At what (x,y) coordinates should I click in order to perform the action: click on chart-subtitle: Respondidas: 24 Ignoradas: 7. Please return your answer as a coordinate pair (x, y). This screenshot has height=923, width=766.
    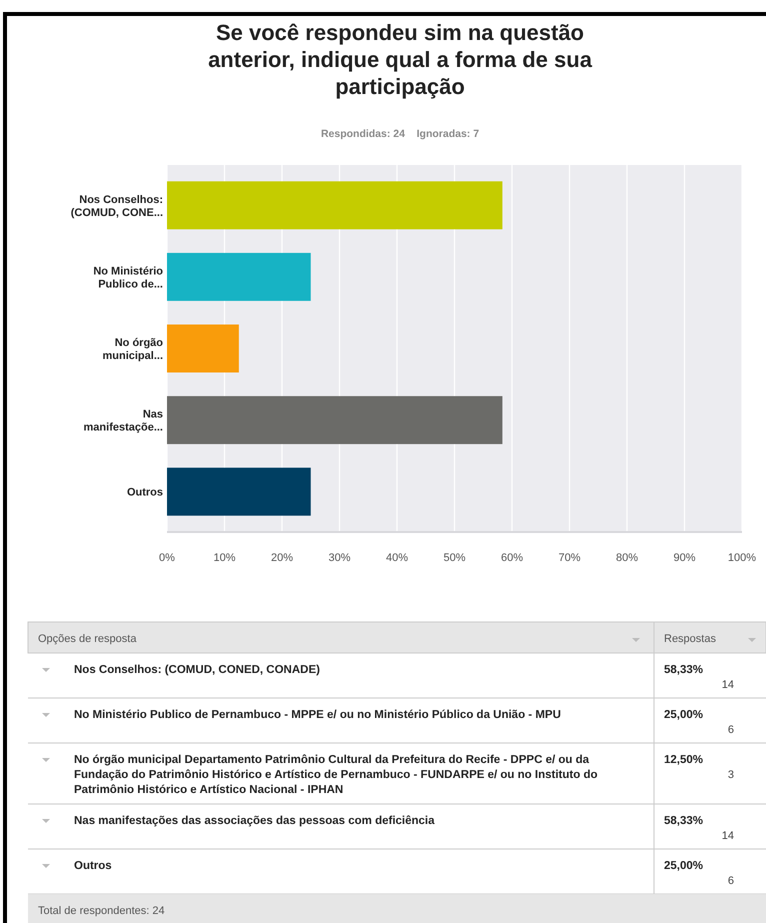
    Looking at the image, I should click on (400, 134).